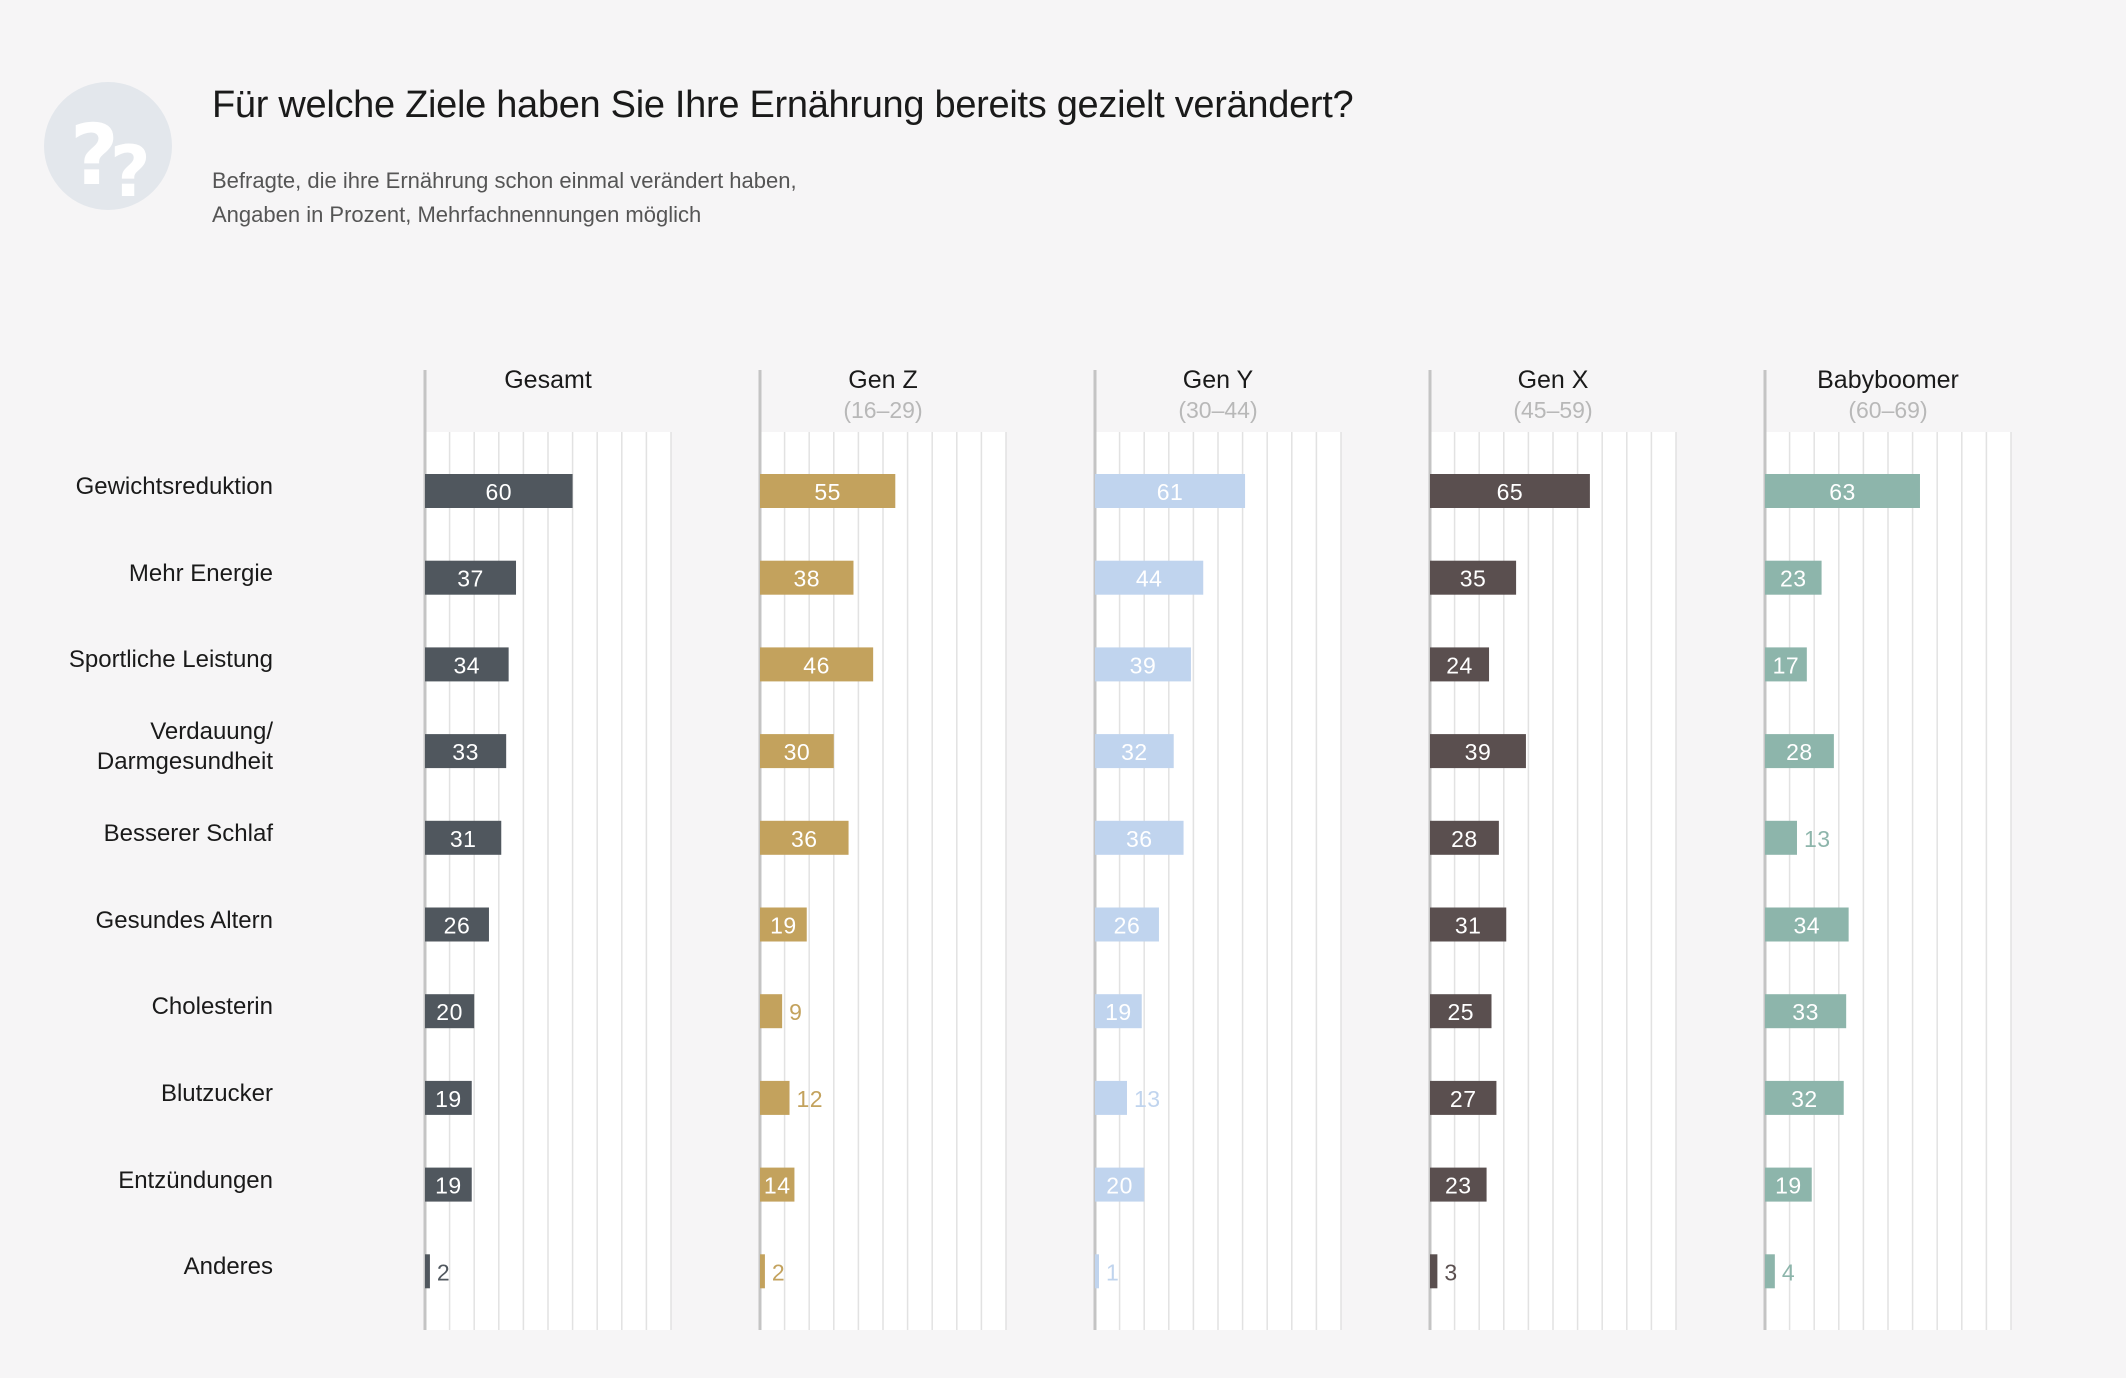 The height and width of the screenshot is (1378, 2126). What do you see at coordinates (783, 926) in the screenshot?
I see `value-label-gen-z-6: 19` at bounding box center [783, 926].